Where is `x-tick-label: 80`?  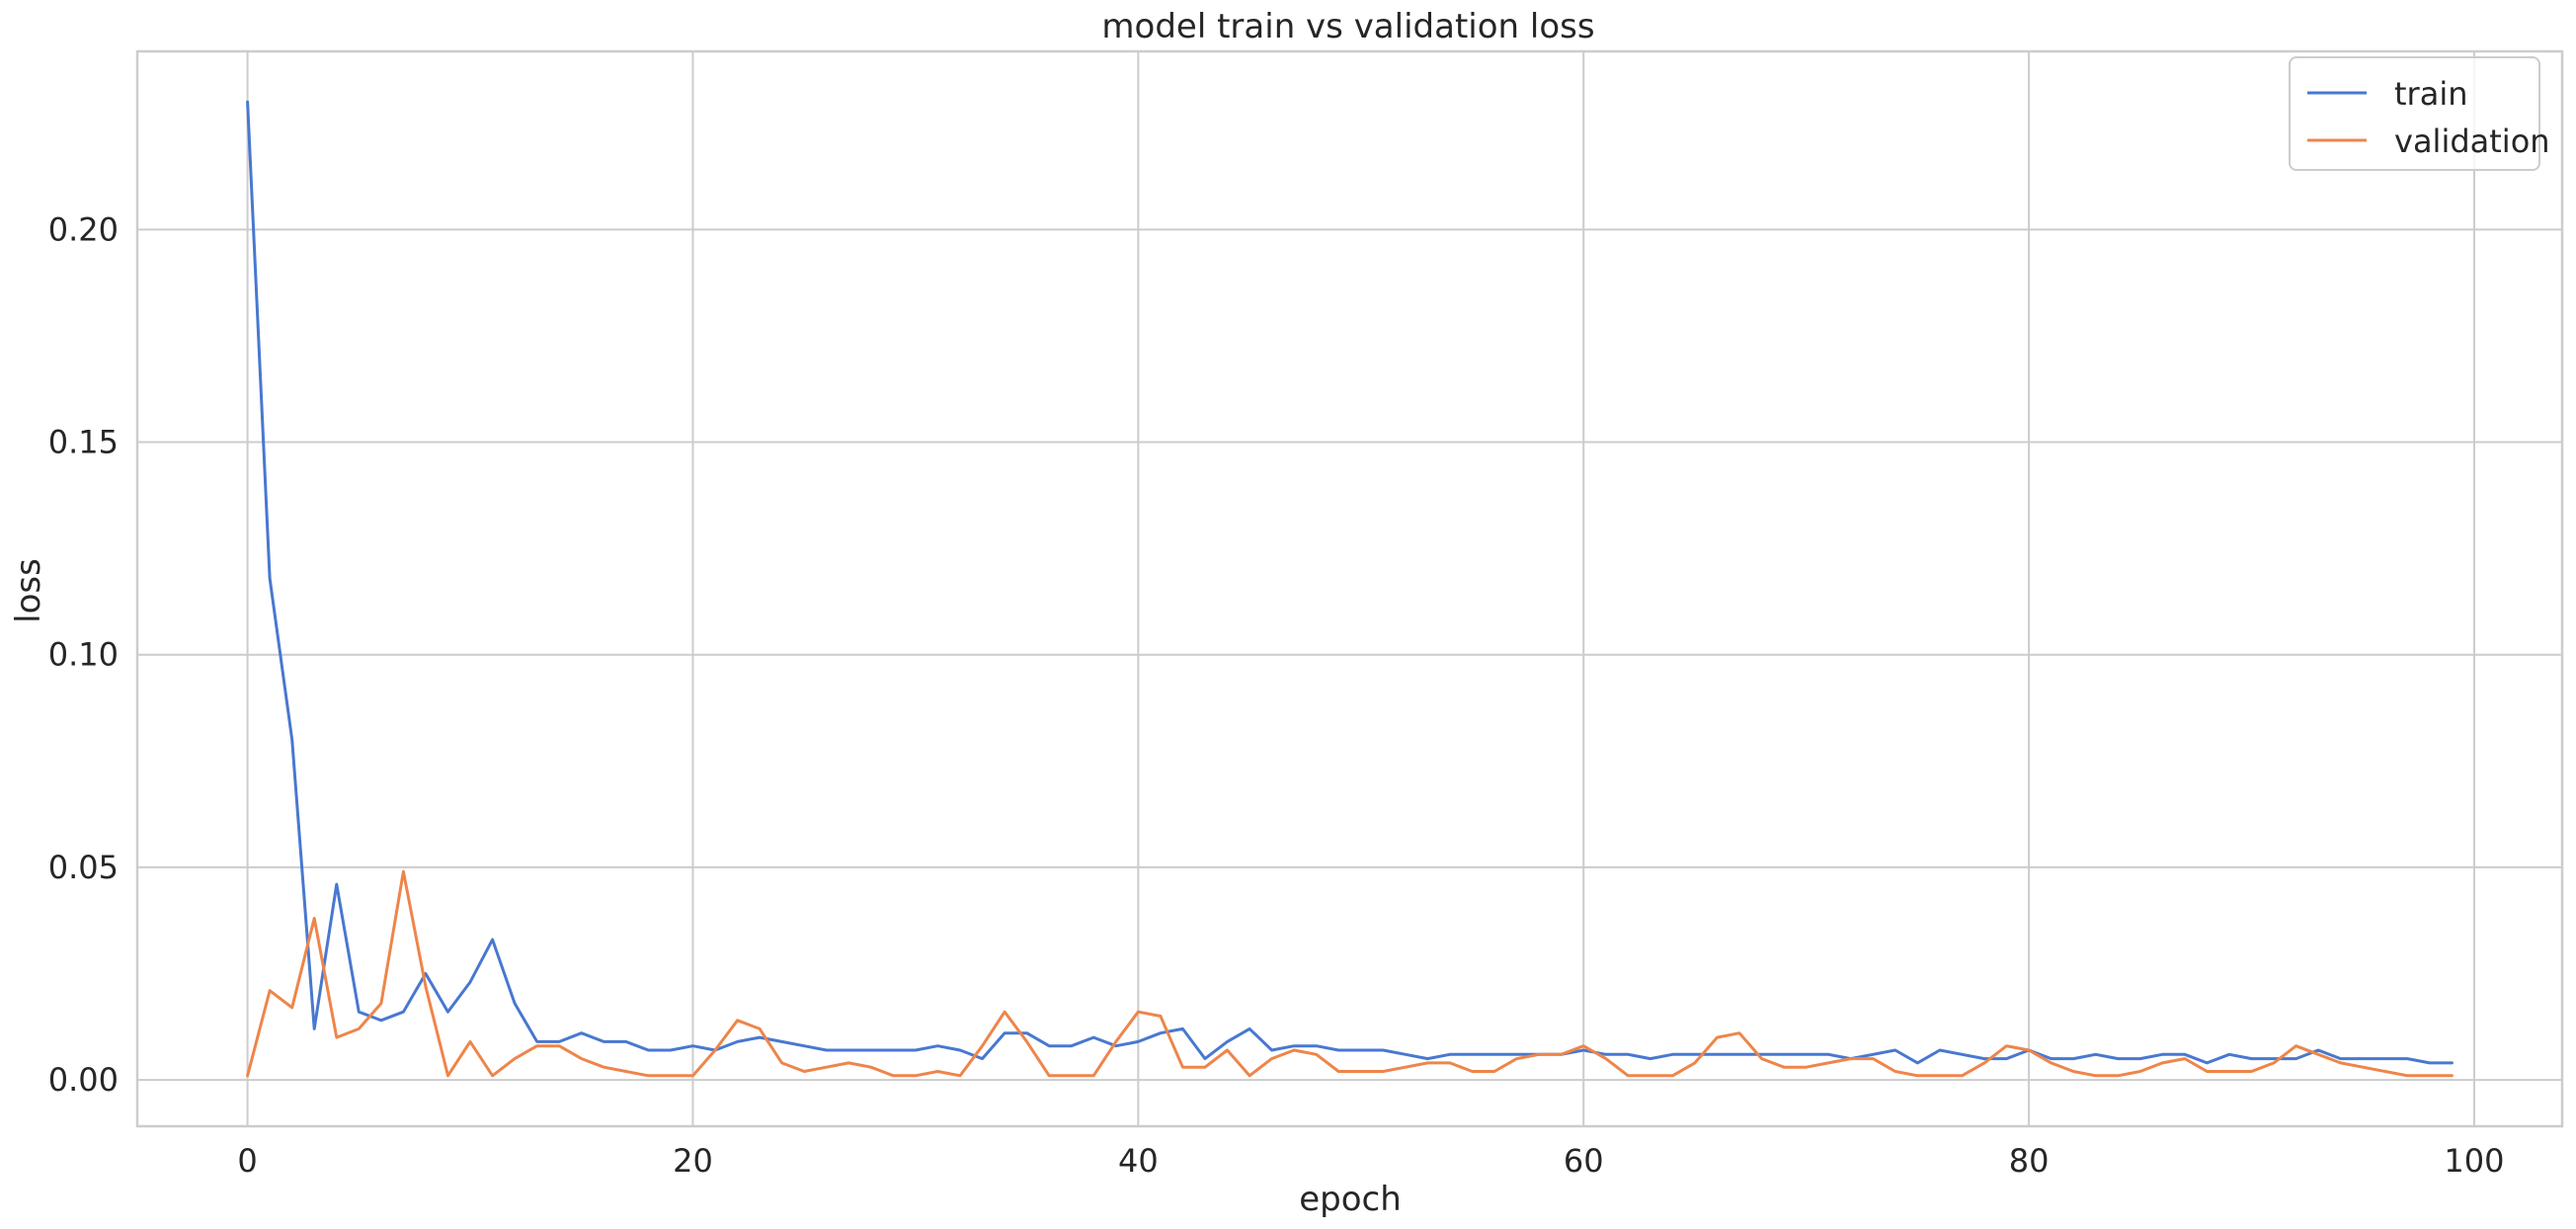
x-tick-label: 80 is located at coordinates (2029, 1161).